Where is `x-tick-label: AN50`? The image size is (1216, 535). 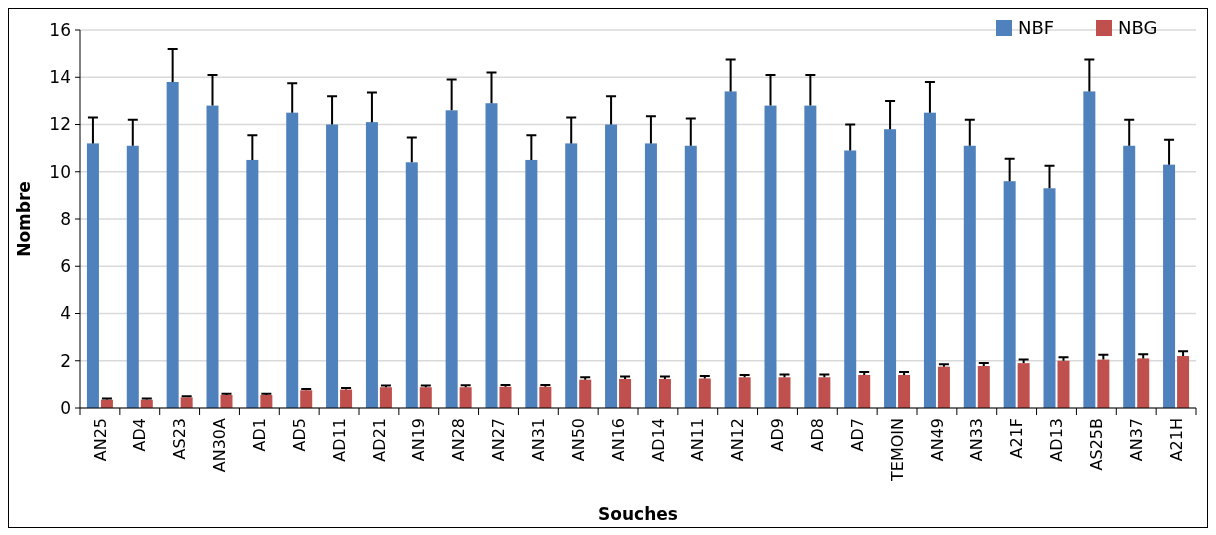
x-tick-label: AN50 is located at coordinates (578, 440).